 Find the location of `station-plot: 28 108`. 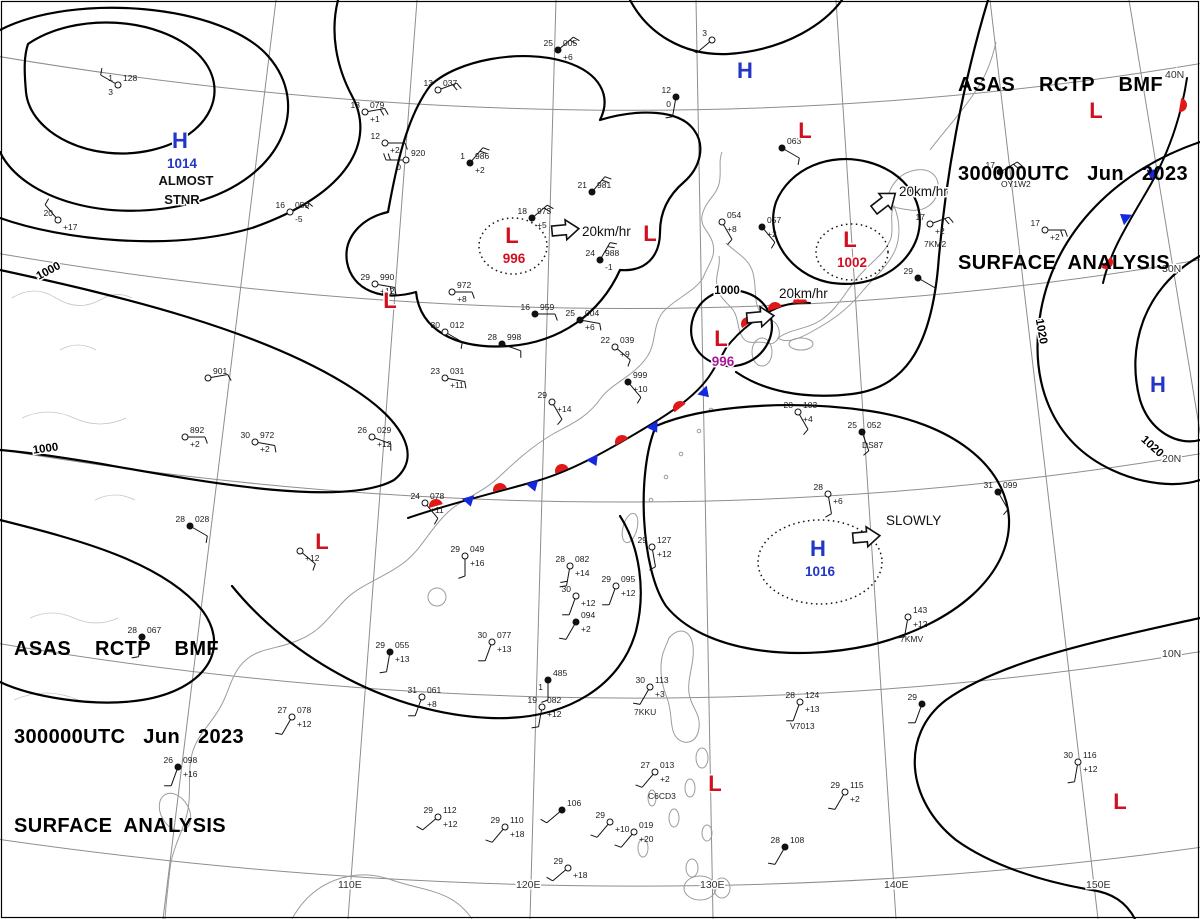

station-plot: 28 108 is located at coordinates (786, 850).